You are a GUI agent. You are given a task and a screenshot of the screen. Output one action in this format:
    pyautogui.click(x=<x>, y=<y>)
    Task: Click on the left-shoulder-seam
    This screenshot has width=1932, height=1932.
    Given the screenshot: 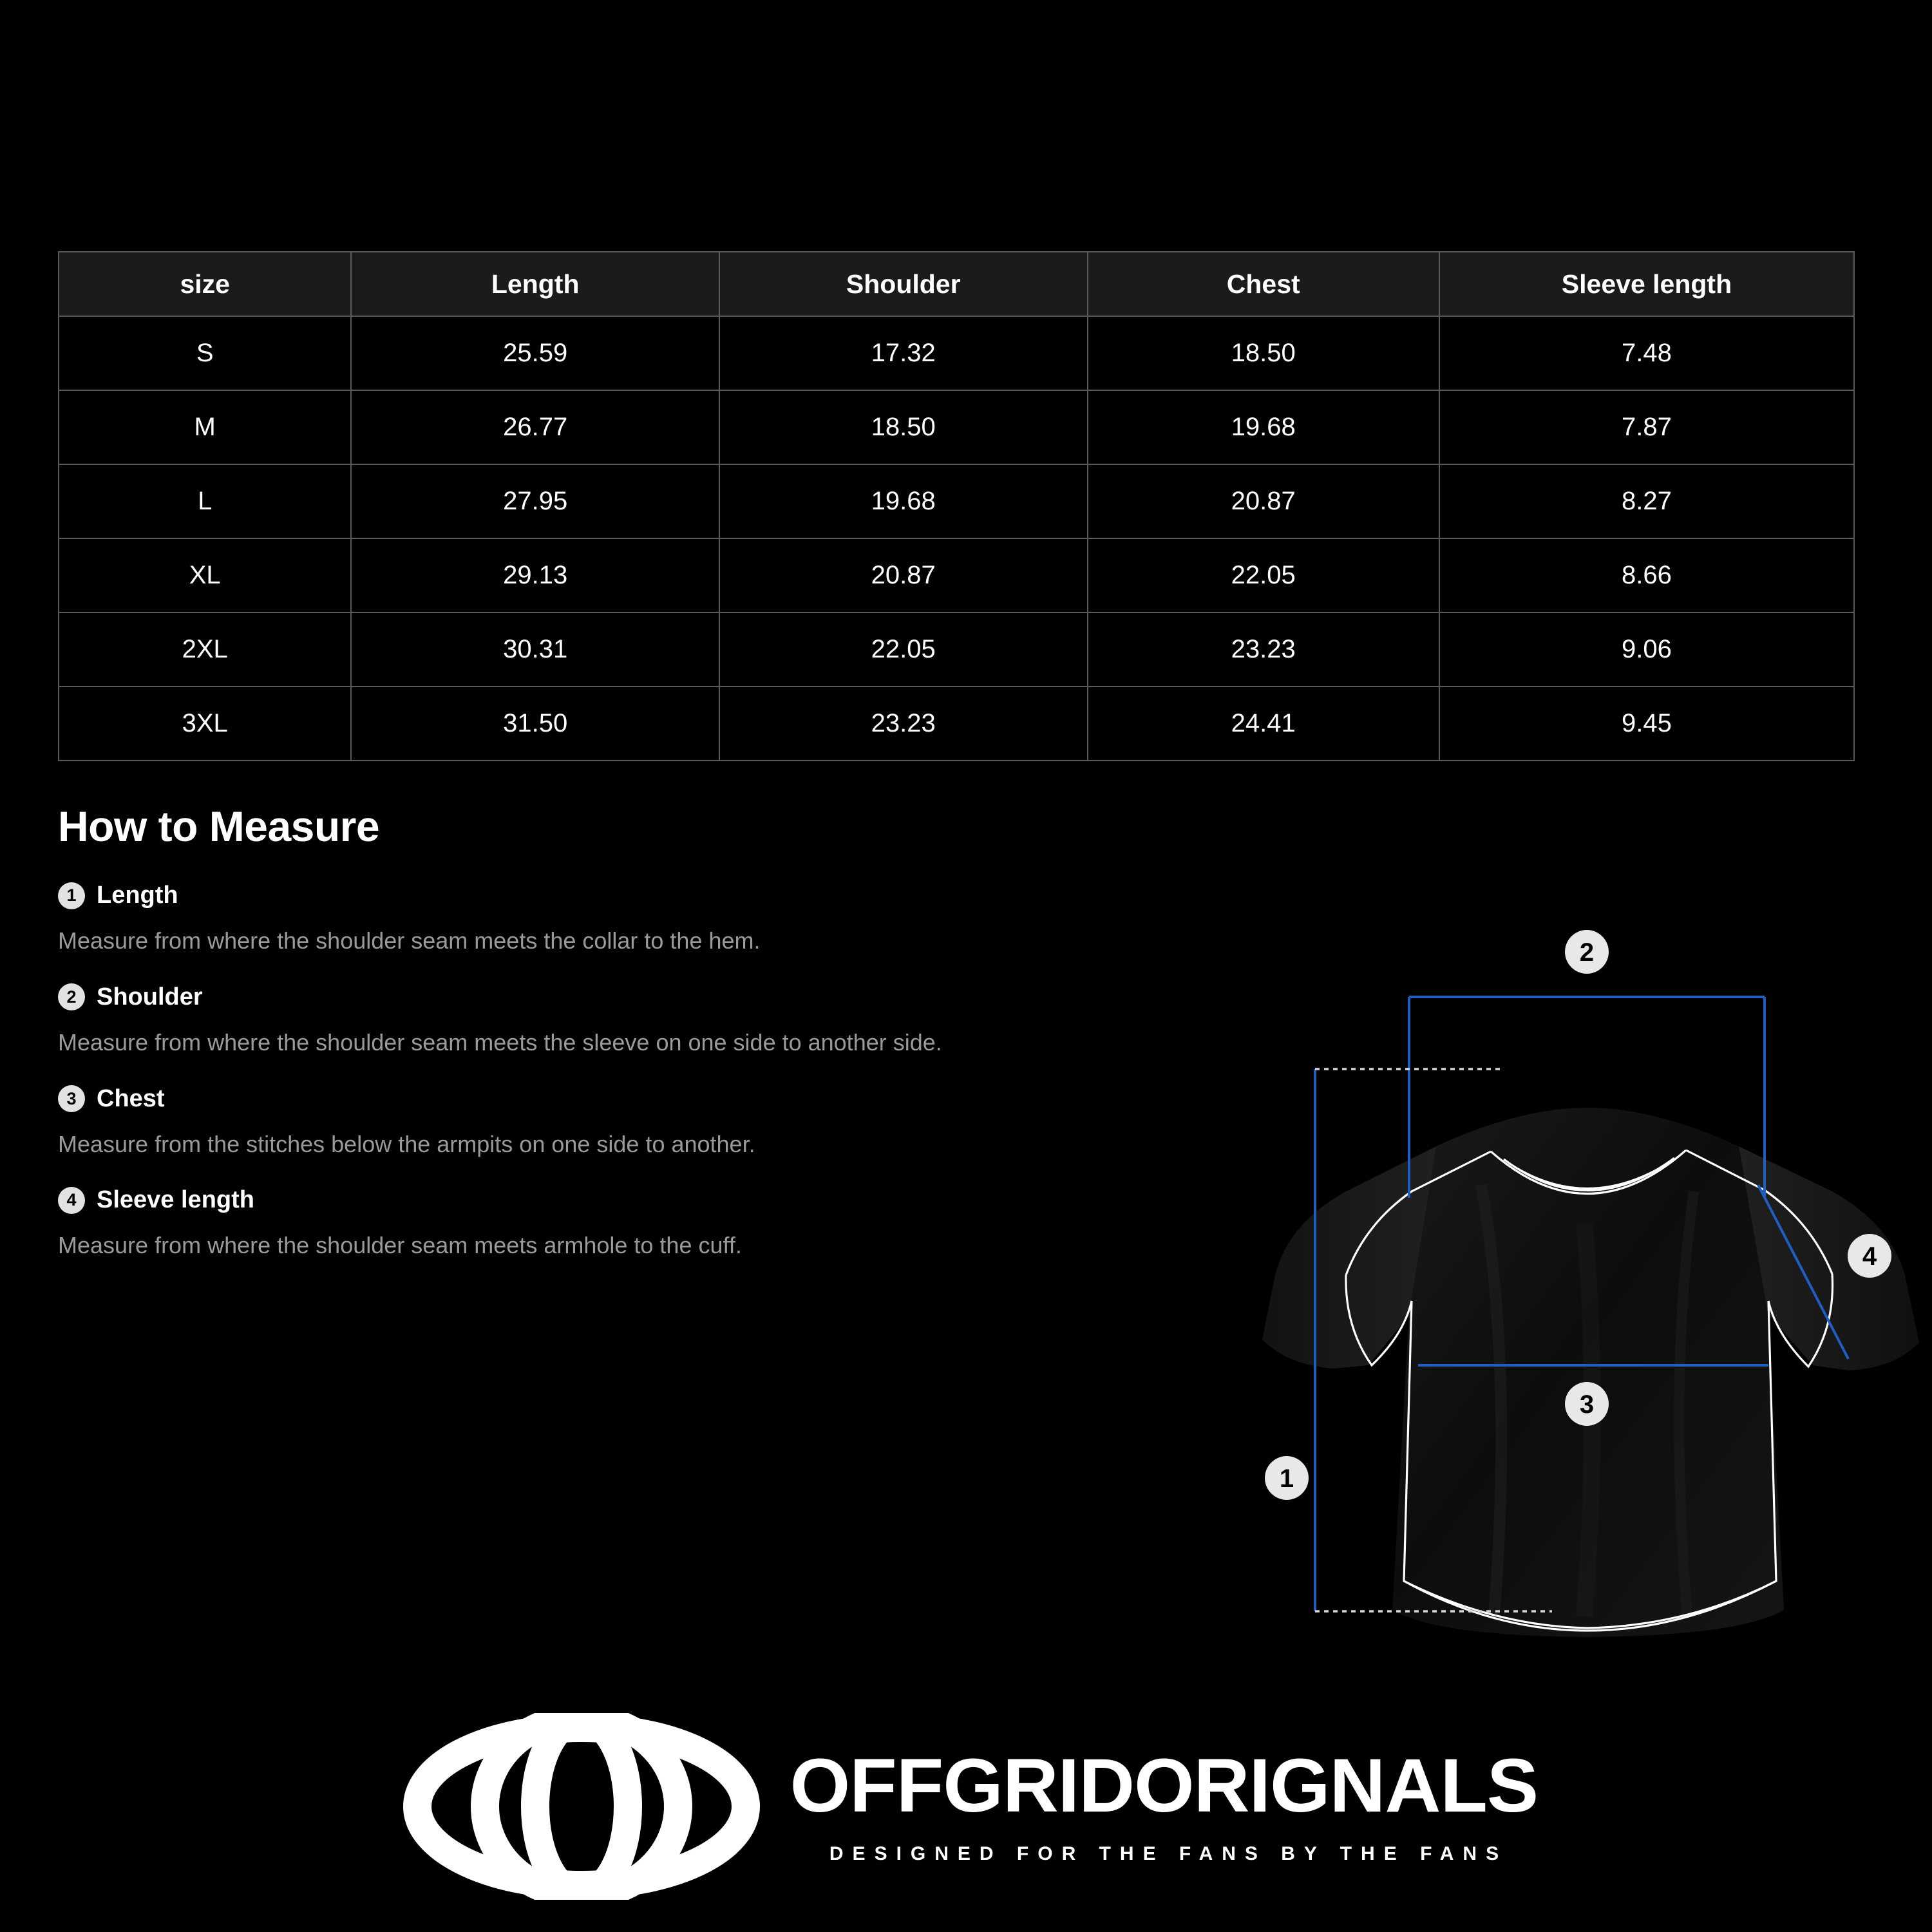 What is the action you would take?
    pyautogui.click(x=1418, y=1213)
    